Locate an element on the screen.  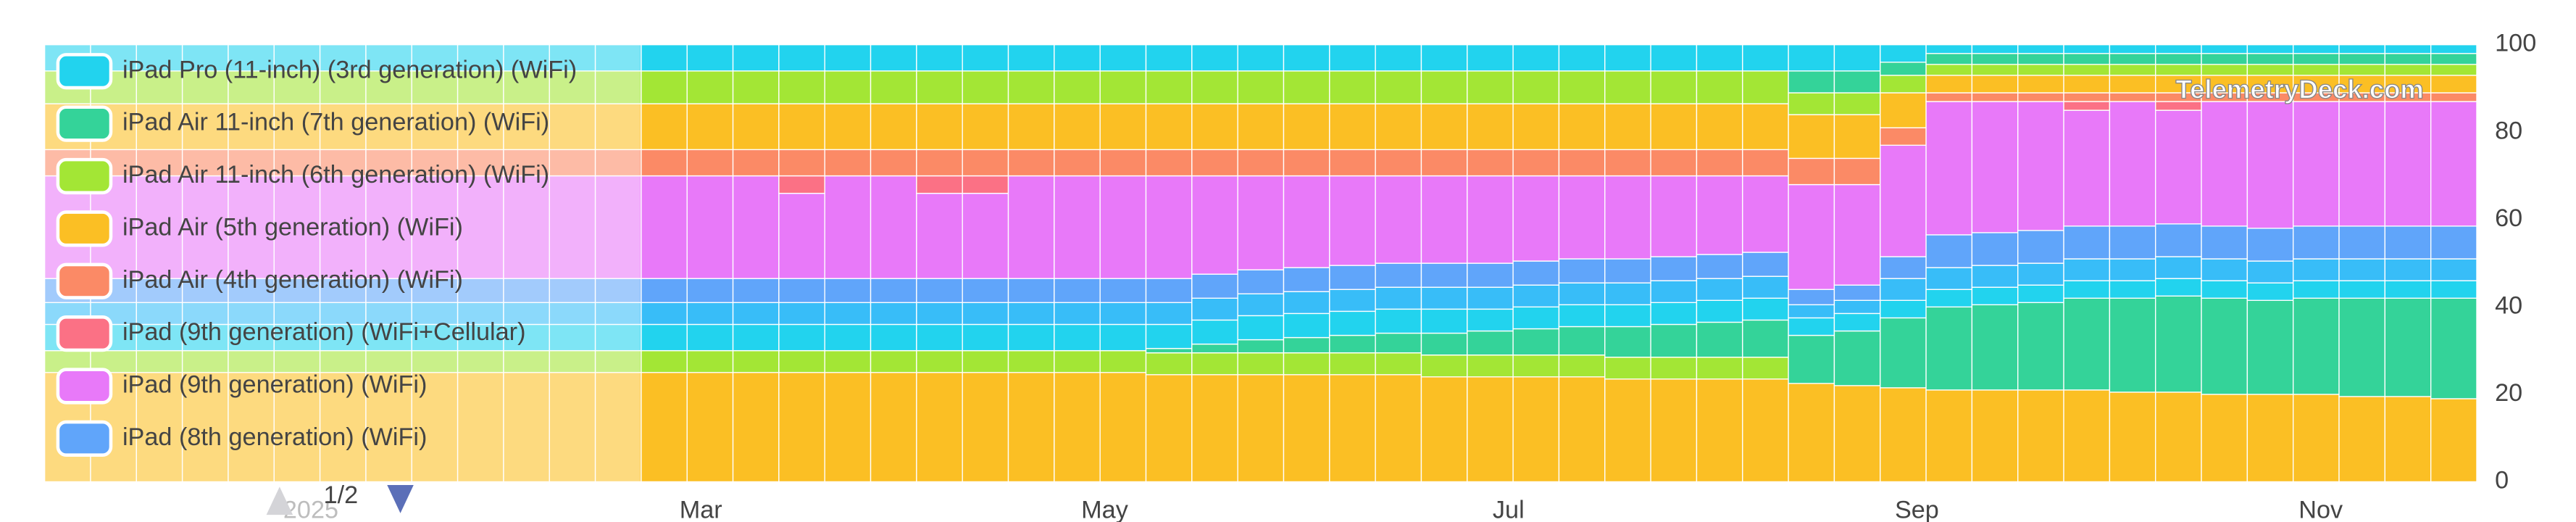
legend-page-up is located at coordinates (279, 501).